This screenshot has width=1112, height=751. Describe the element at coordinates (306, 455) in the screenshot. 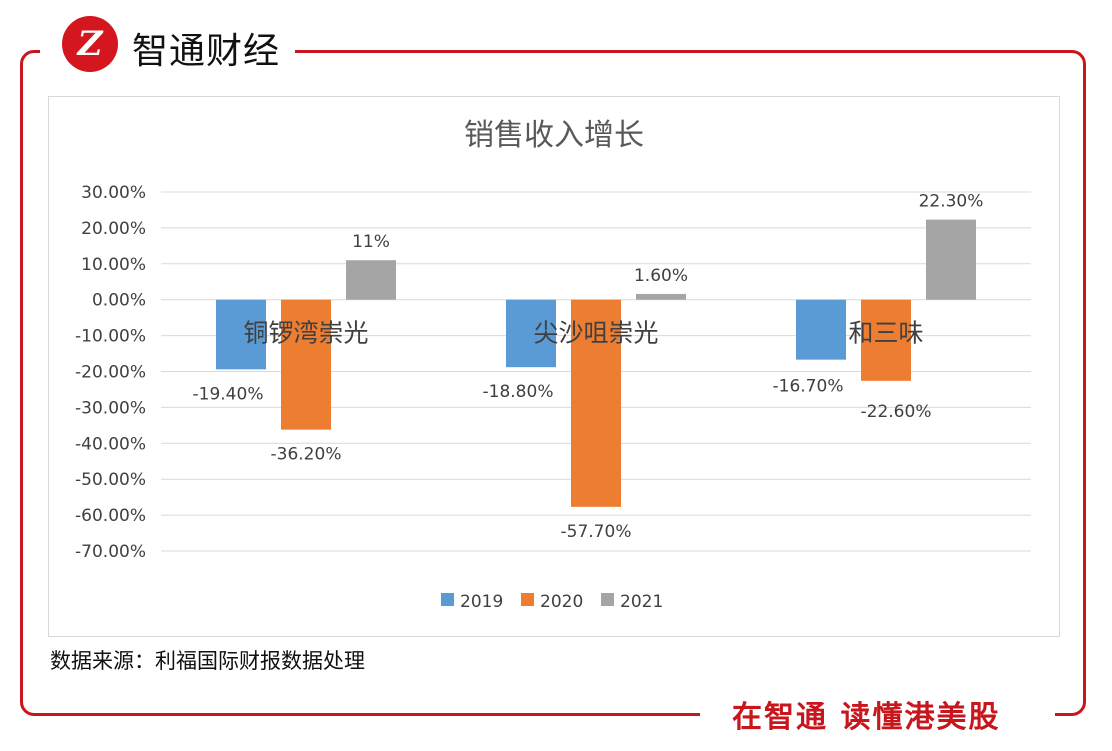

I see `data-label: -36.20%` at that location.